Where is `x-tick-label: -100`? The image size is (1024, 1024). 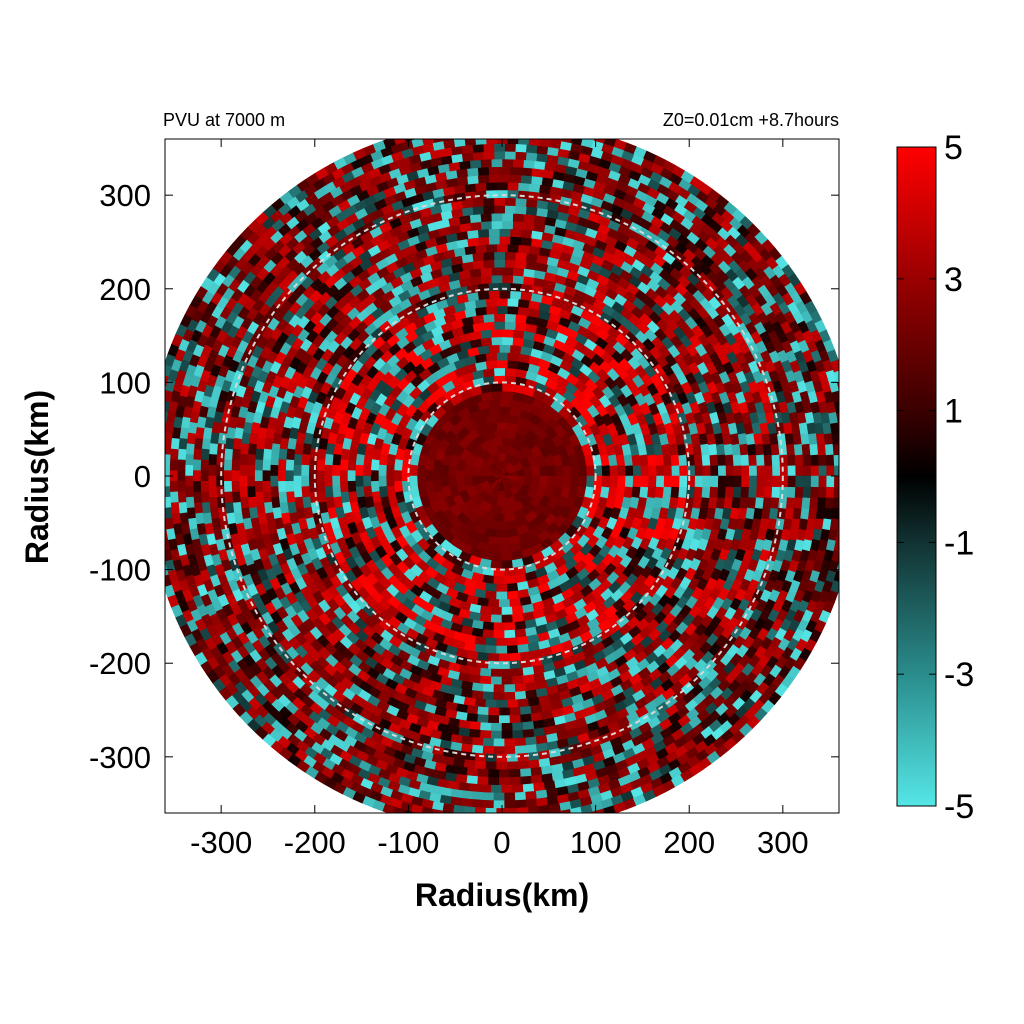 x-tick-label: -100 is located at coordinates (408, 842).